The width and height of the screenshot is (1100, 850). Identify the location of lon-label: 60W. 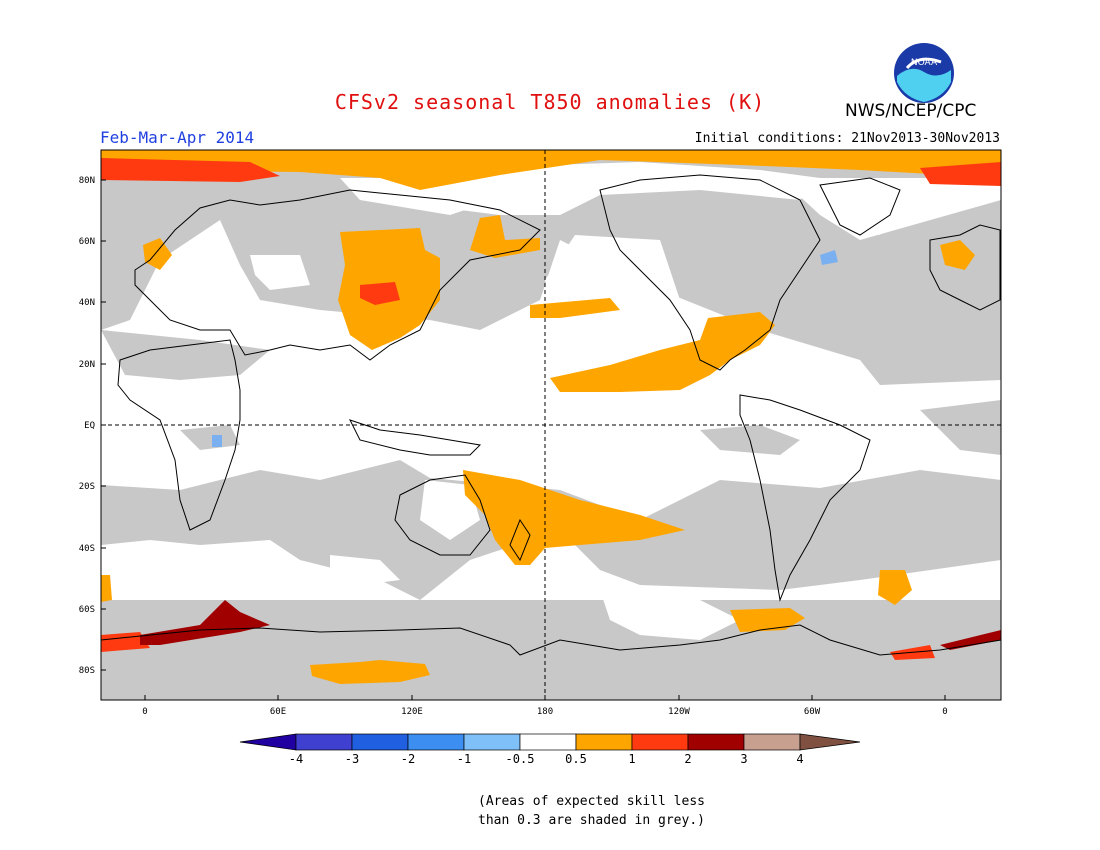
(812, 712).